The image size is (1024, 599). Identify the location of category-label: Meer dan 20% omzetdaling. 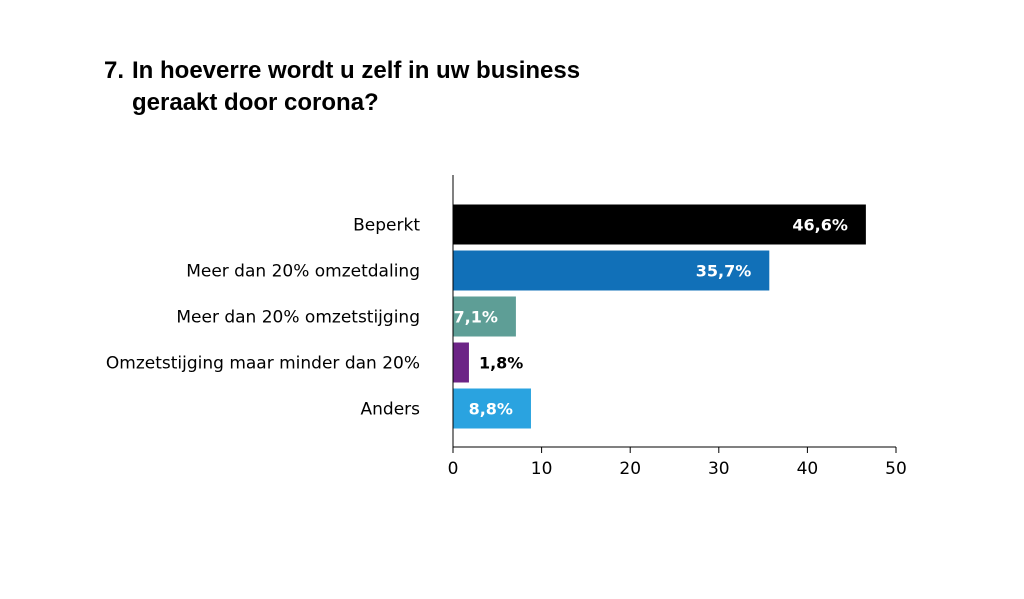
(303, 272).